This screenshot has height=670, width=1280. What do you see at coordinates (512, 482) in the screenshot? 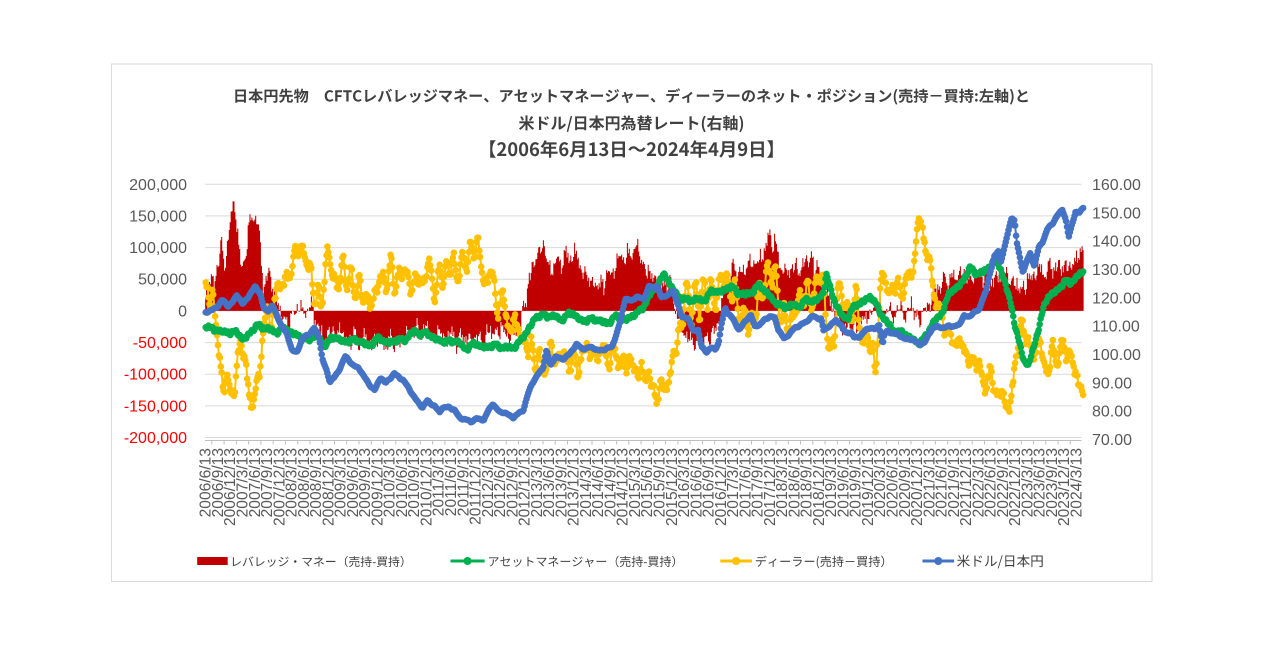
I see `svg-text: 2012/9/13` at bounding box center [512, 482].